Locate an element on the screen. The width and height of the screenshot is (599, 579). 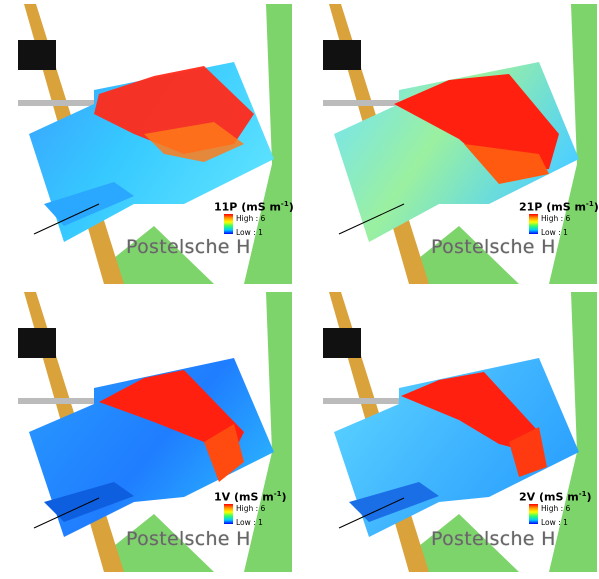
panel-title-21p: 21P (mS m-1) is located at coordinates (559, 207).